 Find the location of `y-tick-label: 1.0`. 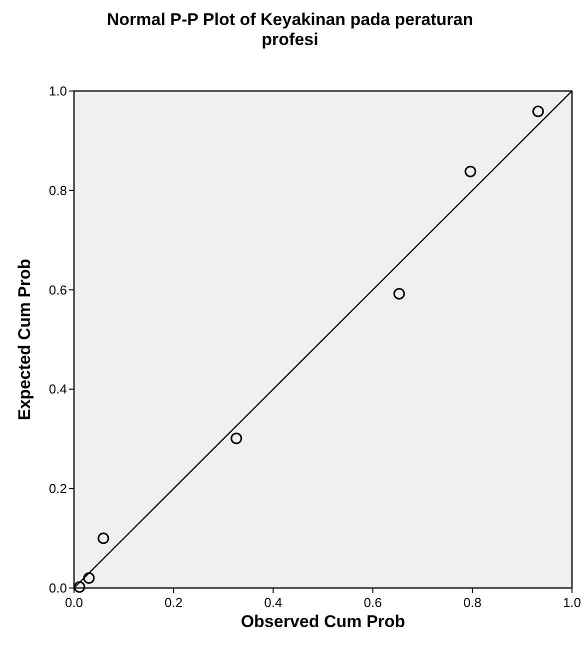

y-tick-label: 1.0 is located at coordinates (57, 91).